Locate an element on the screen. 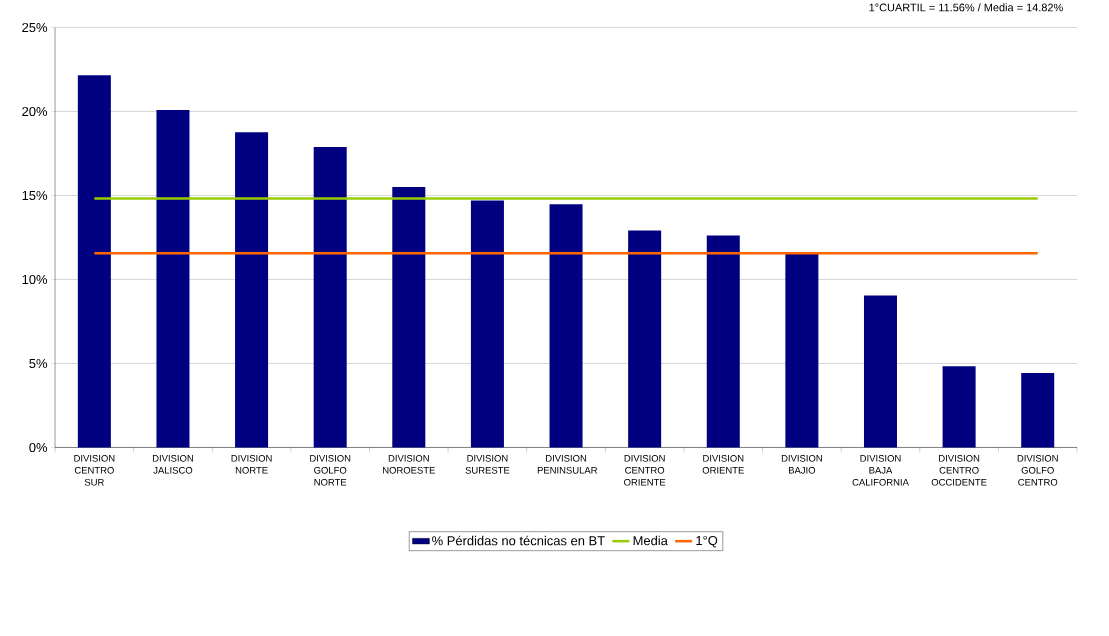 The height and width of the screenshot is (636, 1109). y-tick-label: 10% is located at coordinates (35, 280).